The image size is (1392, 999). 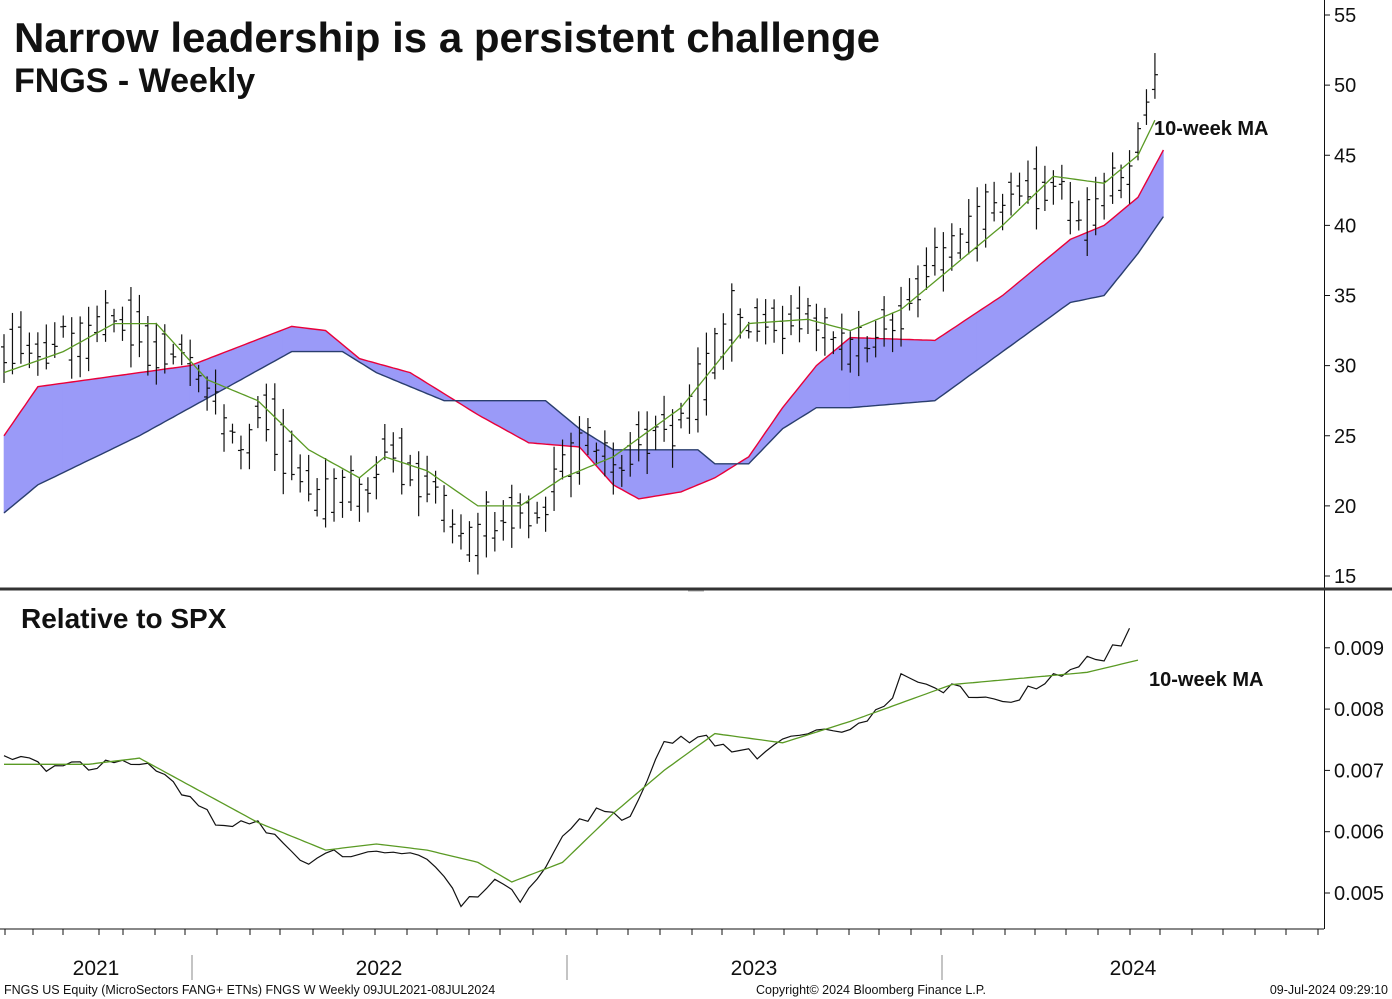 What do you see at coordinates (1359, 710) in the screenshot?
I see `lower-y-tick-label: 0.008` at bounding box center [1359, 710].